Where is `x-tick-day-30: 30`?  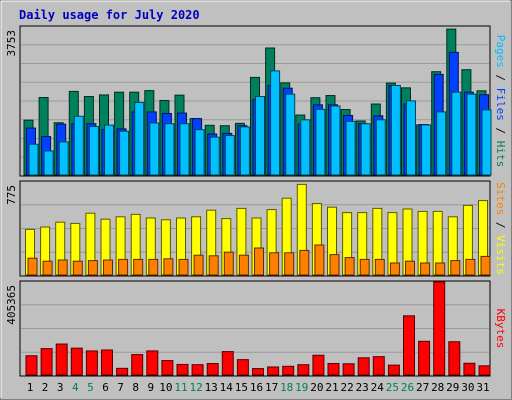
x-tick-day-30: 30 is located at coordinates (467, 387).